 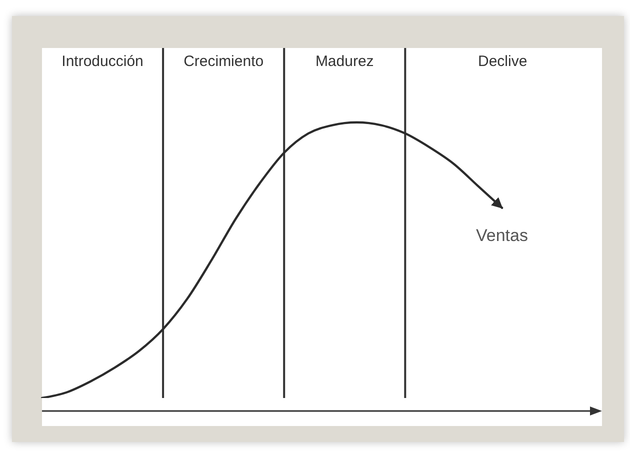 What do you see at coordinates (502, 236) in the screenshot?
I see `series-label: Ventas` at bounding box center [502, 236].